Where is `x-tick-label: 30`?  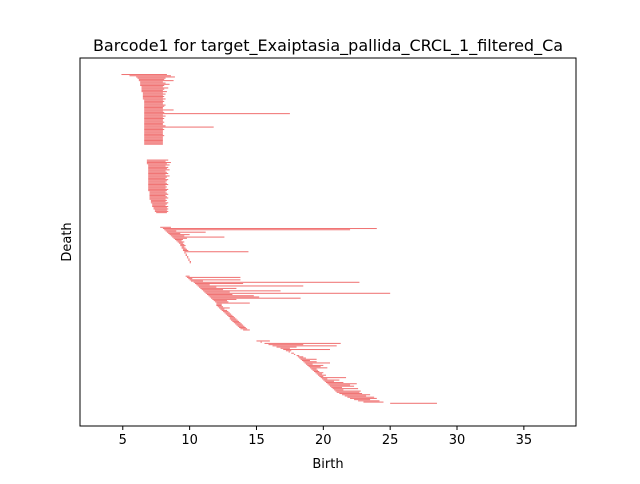
x-tick-label: 30 is located at coordinates (457, 440).